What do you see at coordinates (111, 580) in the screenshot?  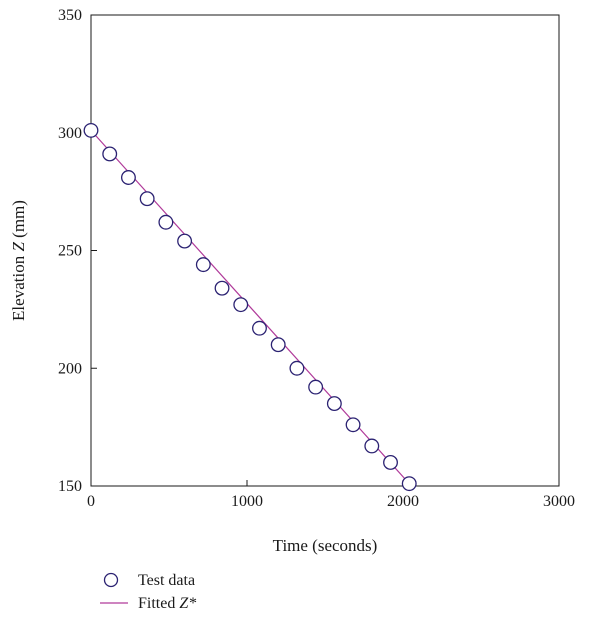 I see `legend-marker-test-data` at bounding box center [111, 580].